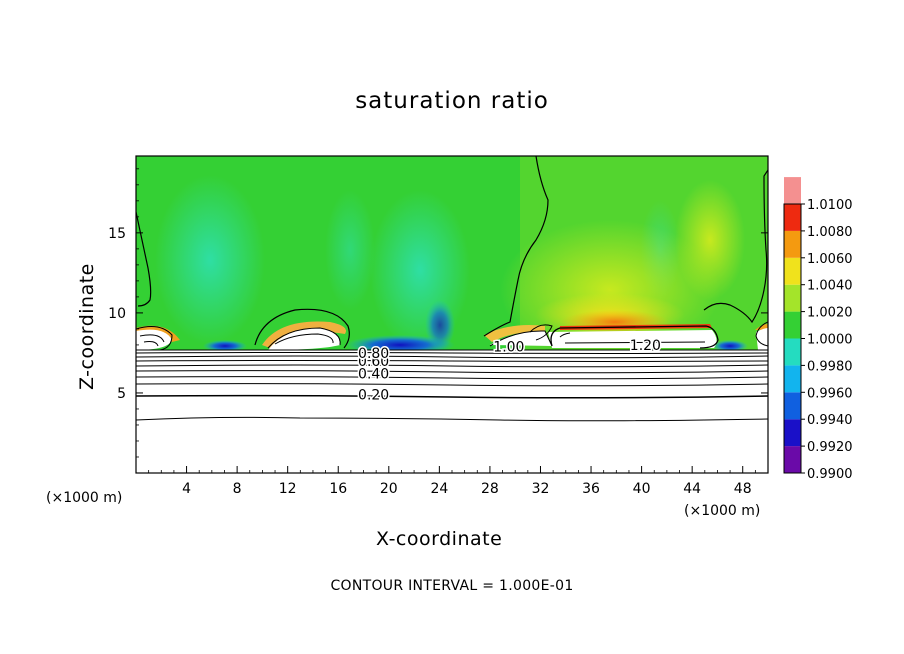 The width and height of the screenshot is (904, 654). What do you see at coordinates (389, 489) in the screenshot?
I see `x-tick-label: 20` at bounding box center [389, 489].